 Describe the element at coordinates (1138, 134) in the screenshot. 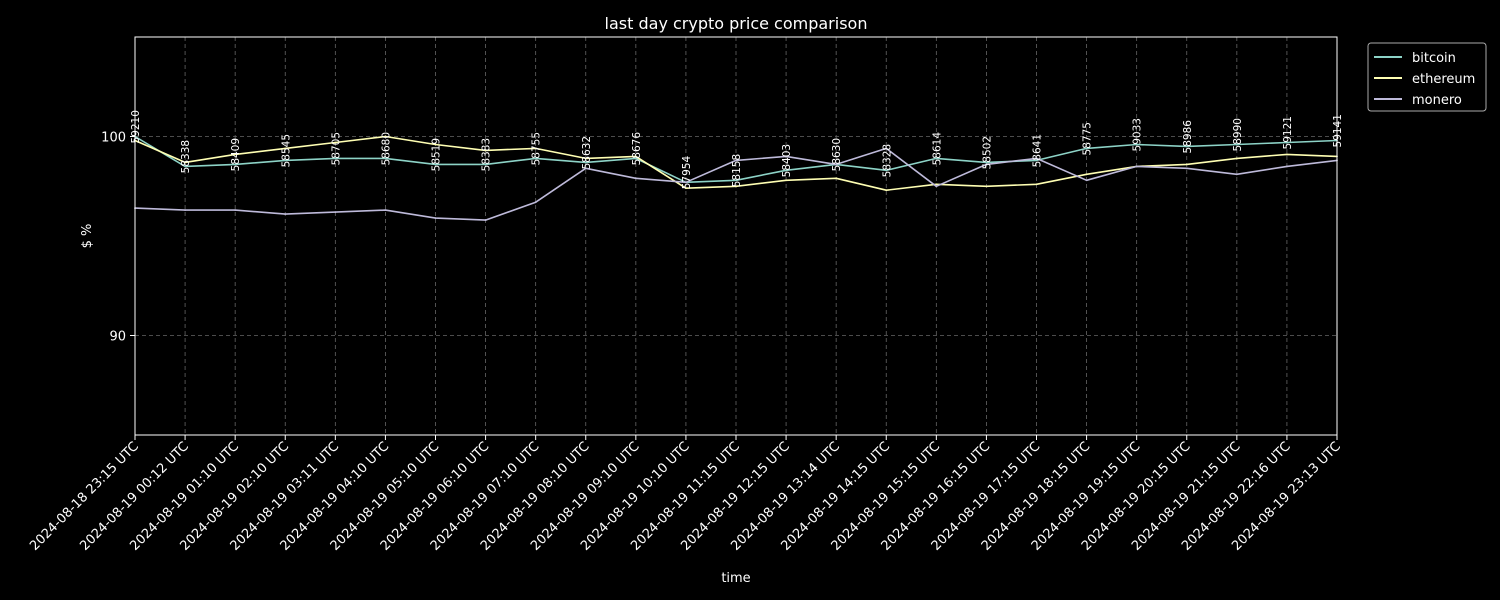

I see `price-data-label: 59033` at that location.